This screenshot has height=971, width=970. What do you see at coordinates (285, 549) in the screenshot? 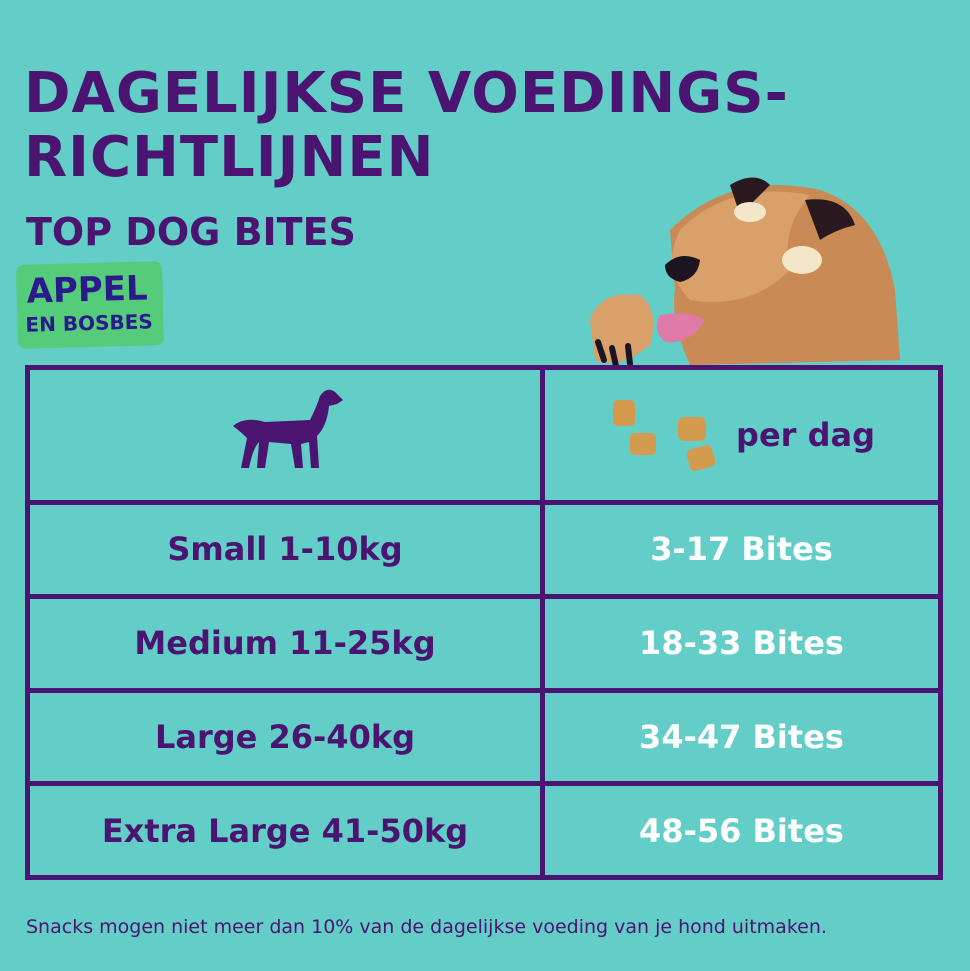
I see `size-cell: Small 1-10kg` at bounding box center [285, 549].